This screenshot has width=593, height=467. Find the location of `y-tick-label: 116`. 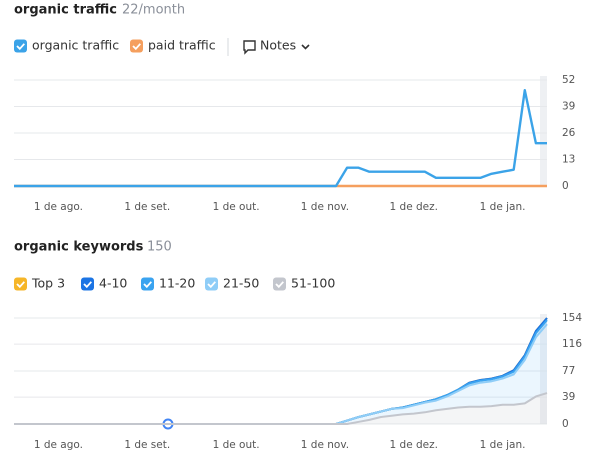

y-tick-label: 116 is located at coordinates (572, 344).